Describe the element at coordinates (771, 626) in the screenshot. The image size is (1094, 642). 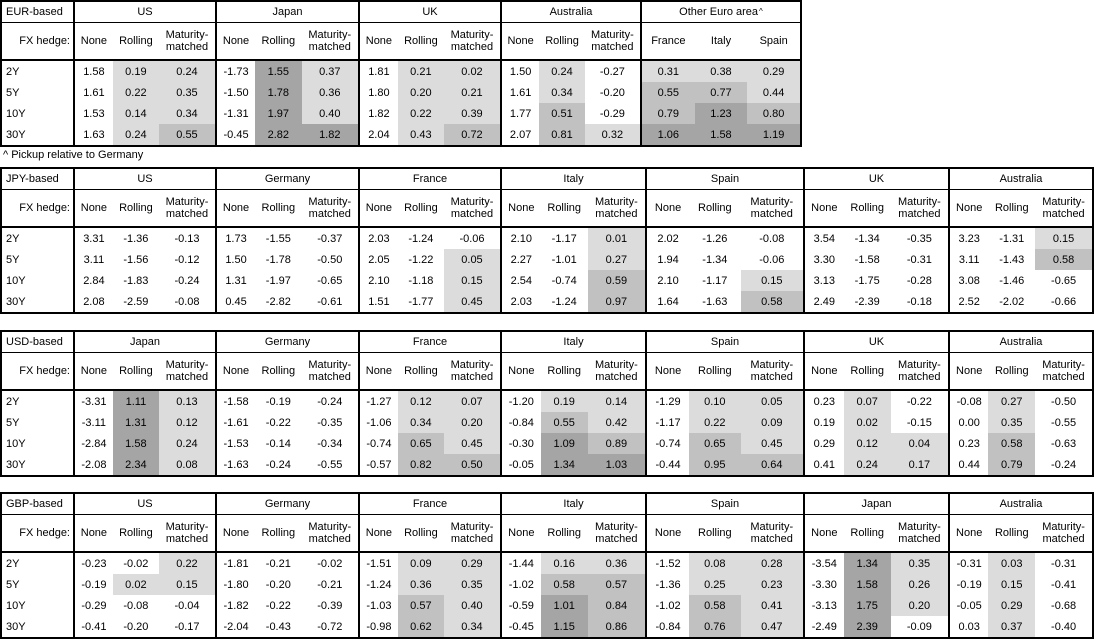
I see `value-cell: 0.47` at that location.